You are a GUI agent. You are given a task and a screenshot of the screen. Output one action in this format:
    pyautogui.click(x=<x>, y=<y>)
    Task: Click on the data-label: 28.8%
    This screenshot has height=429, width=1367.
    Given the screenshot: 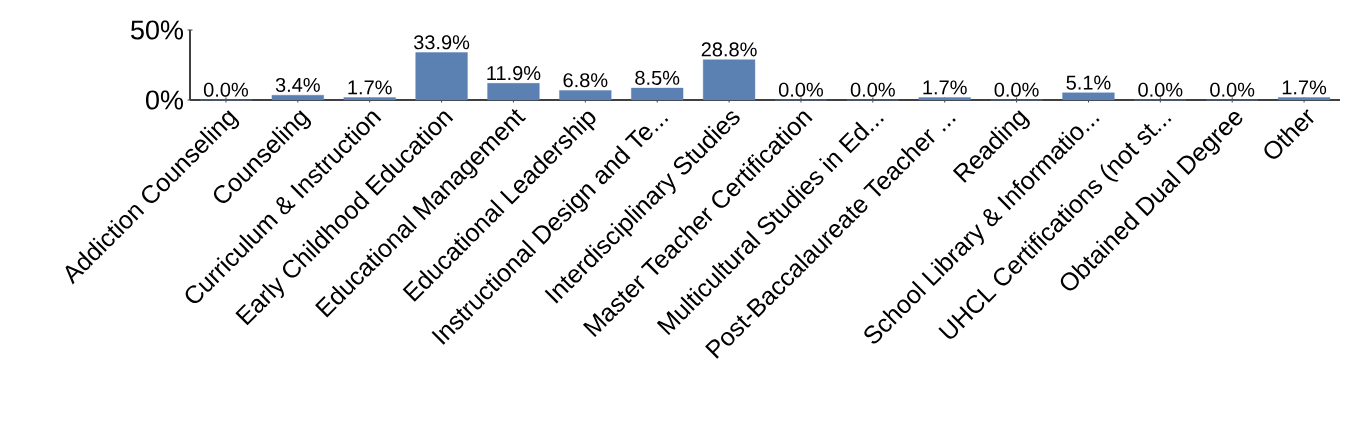 What is the action you would take?
    pyautogui.click(x=729, y=49)
    